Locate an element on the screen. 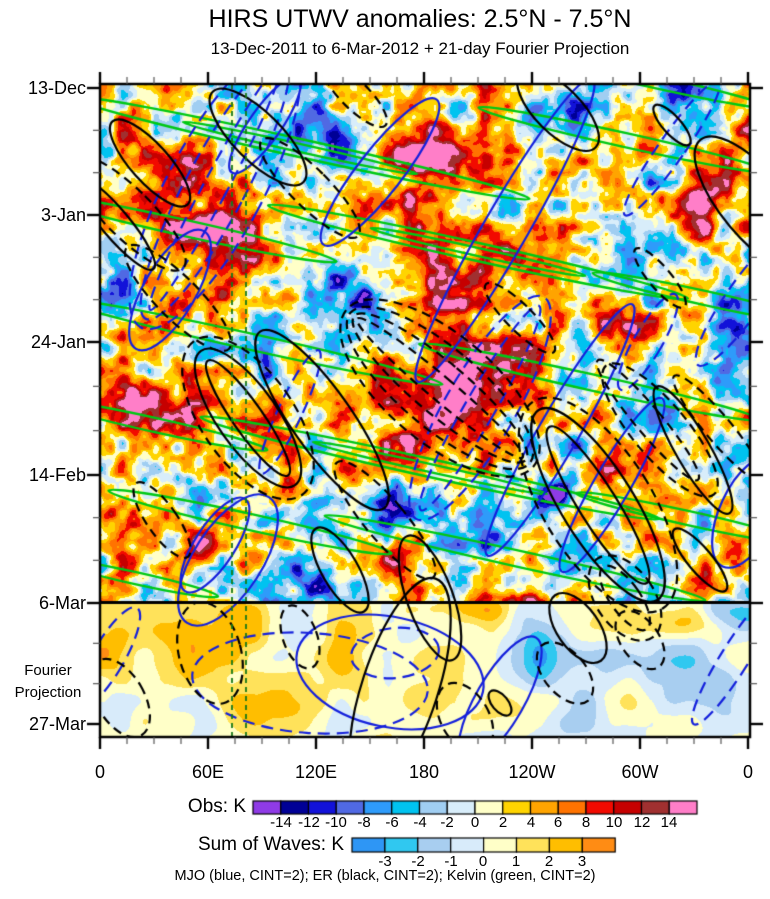 This screenshot has height=899, width=770. y-tick-label-3jan: 3-Jan is located at coordinates (63, 215).